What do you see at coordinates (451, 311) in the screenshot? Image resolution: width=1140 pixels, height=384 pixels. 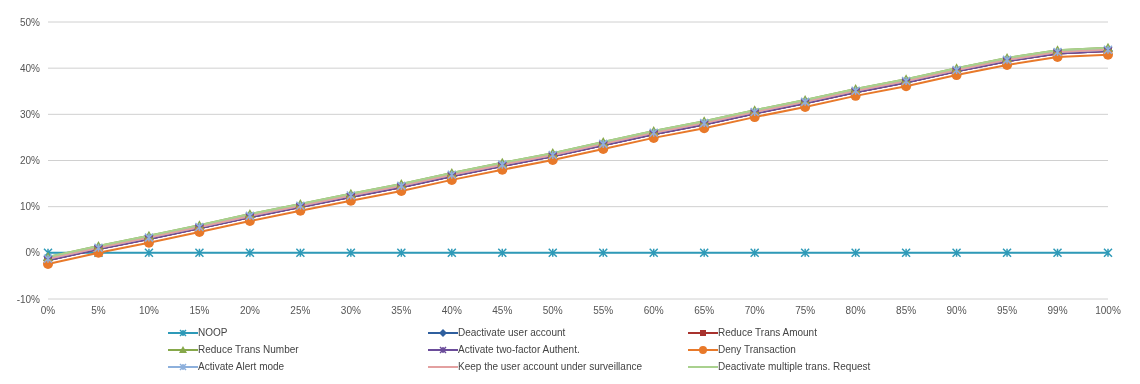 I see `x-tick-label: 40%` at bounding box center [451, 311].